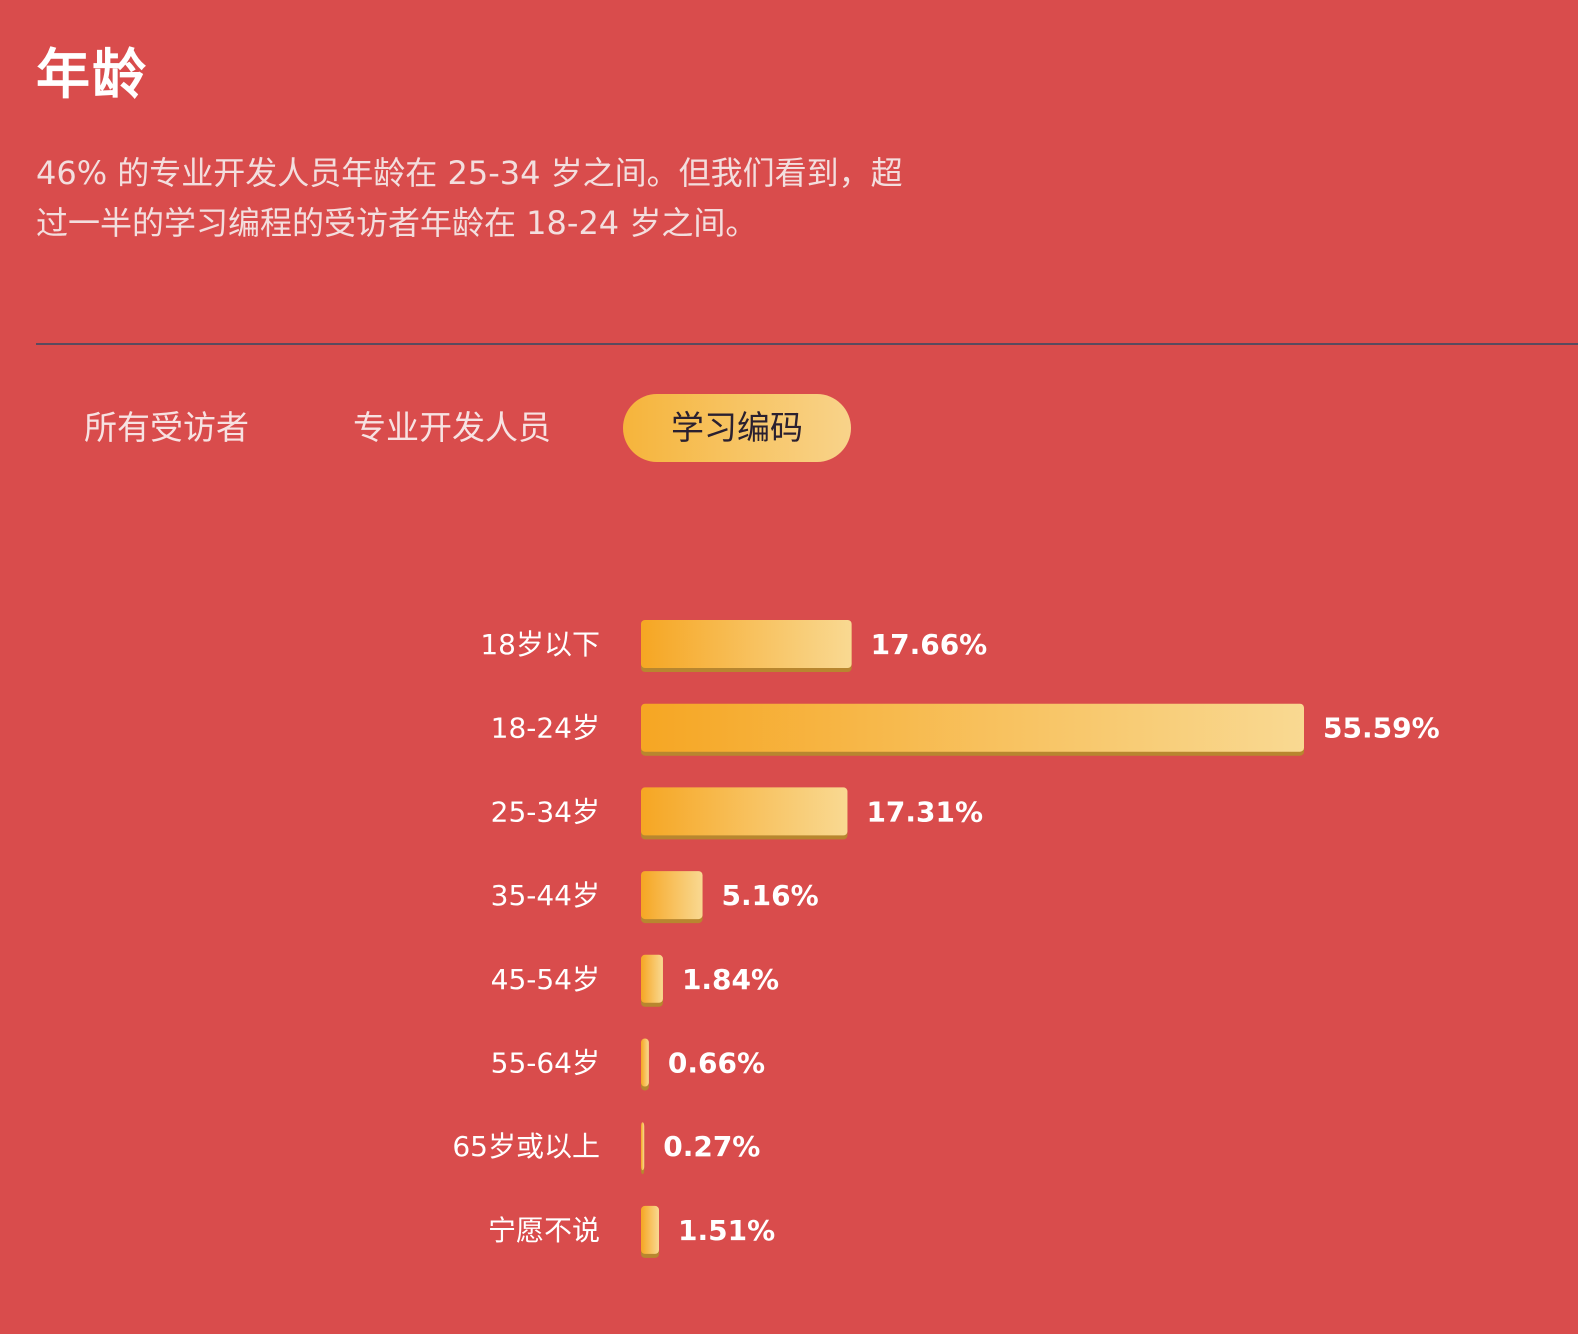  What do you see at coordinates (716, 1063) in the screenshot?
I see `value-label: 0.66%` at bounding box center [716, 1063].